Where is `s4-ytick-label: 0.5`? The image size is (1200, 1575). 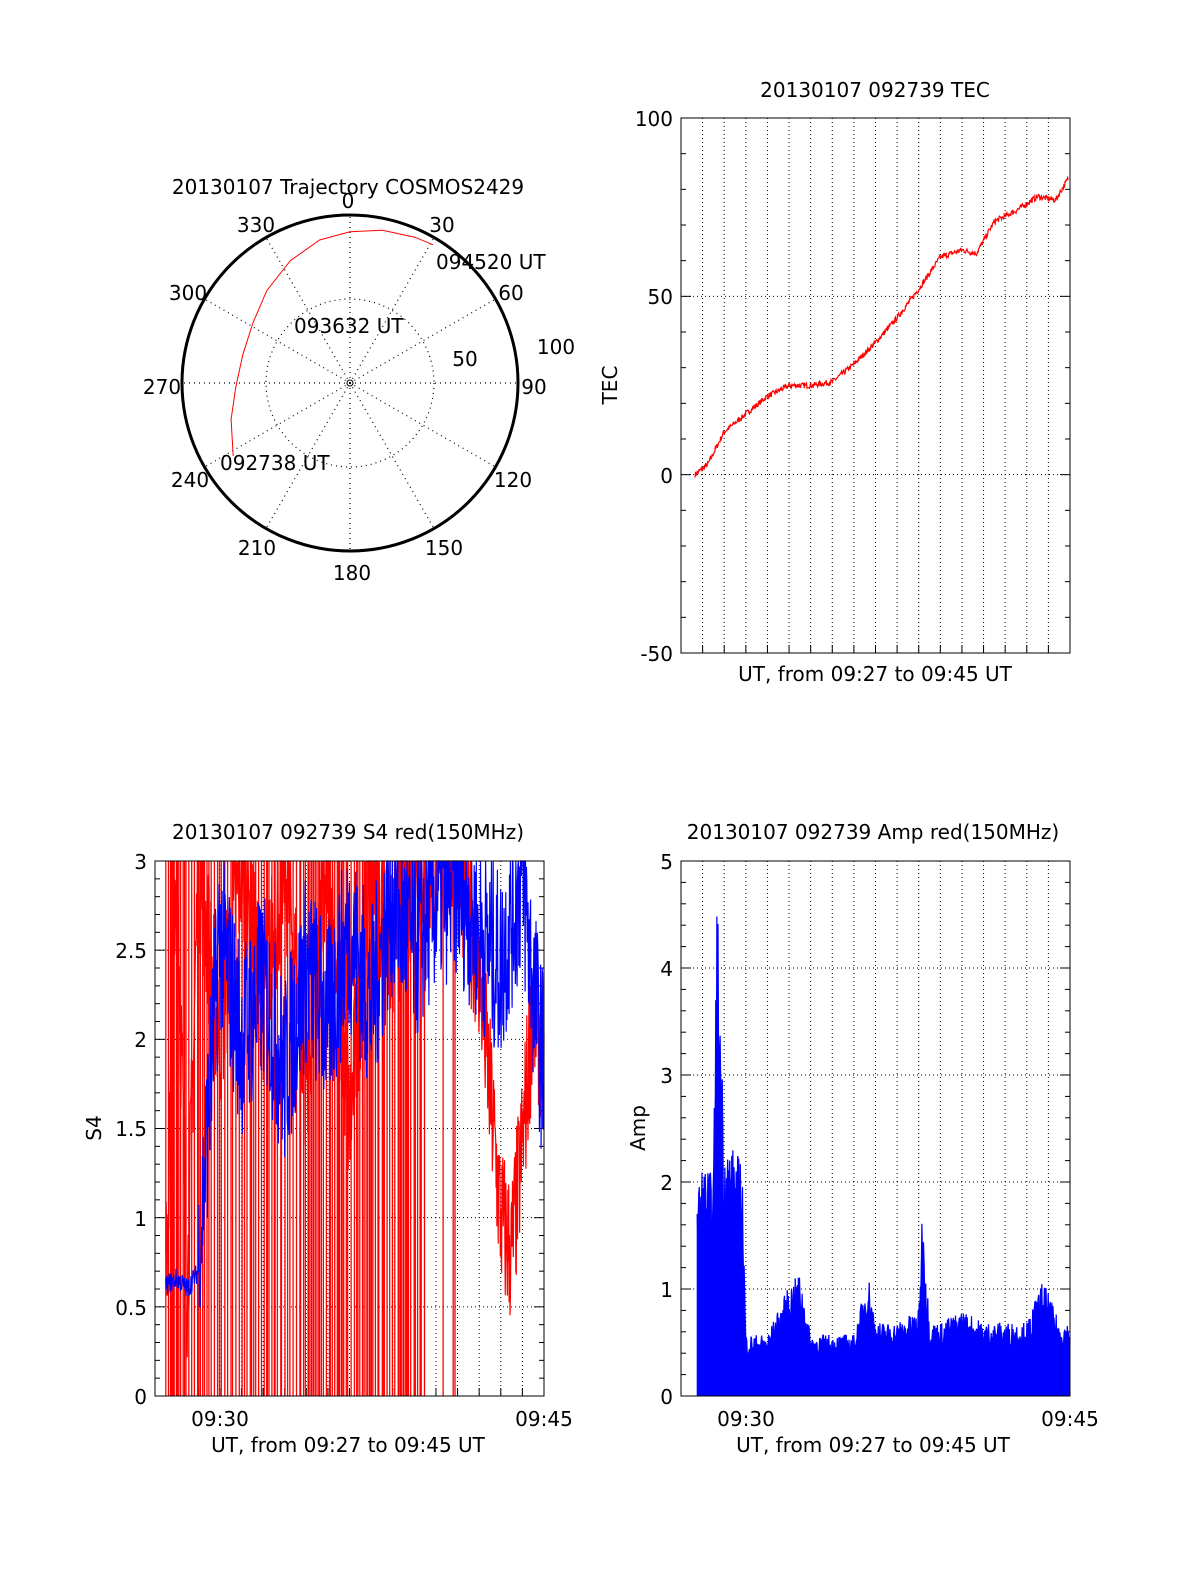
s4-ytick-label: 0.5 is located at coordinates (131, 1308).